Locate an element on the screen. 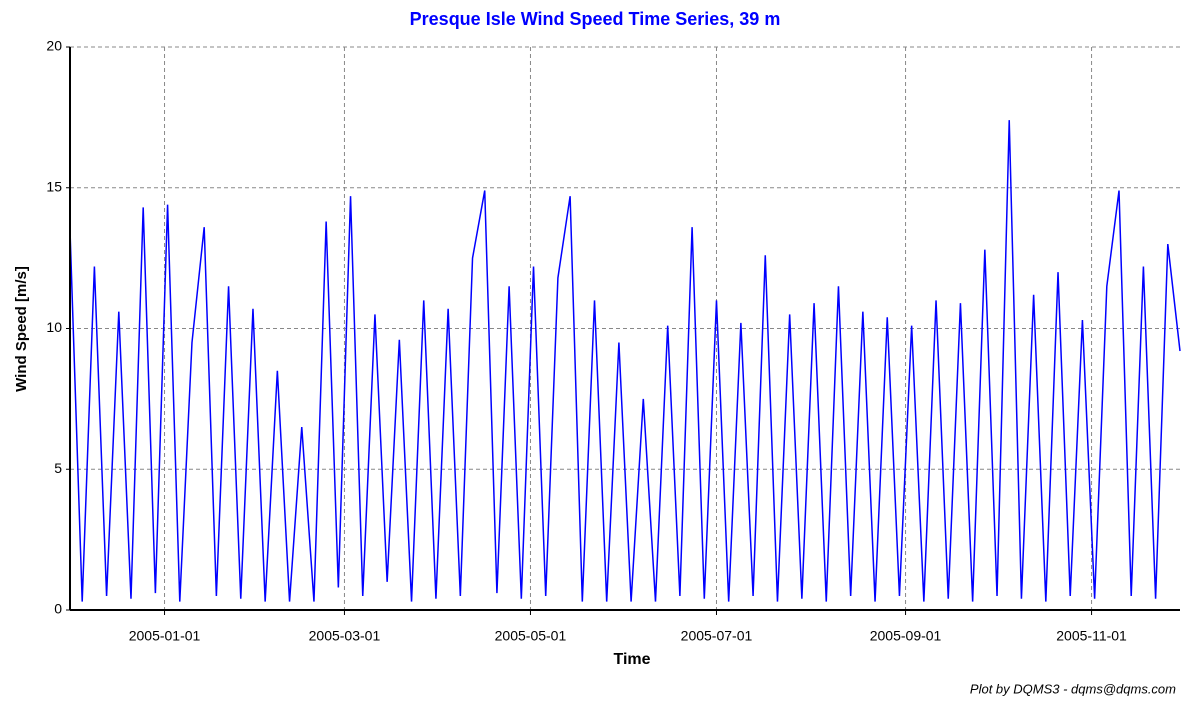 The height and width of the screenshot is (702, 1182). x-tick-label: 2005-05-01 is located at coordinates (531, 636).